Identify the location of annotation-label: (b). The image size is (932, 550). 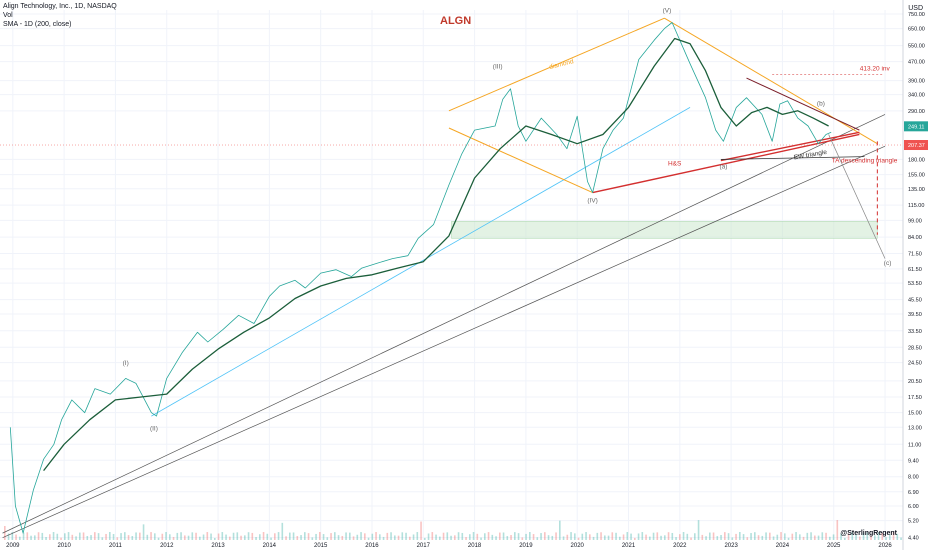
(821, 104).